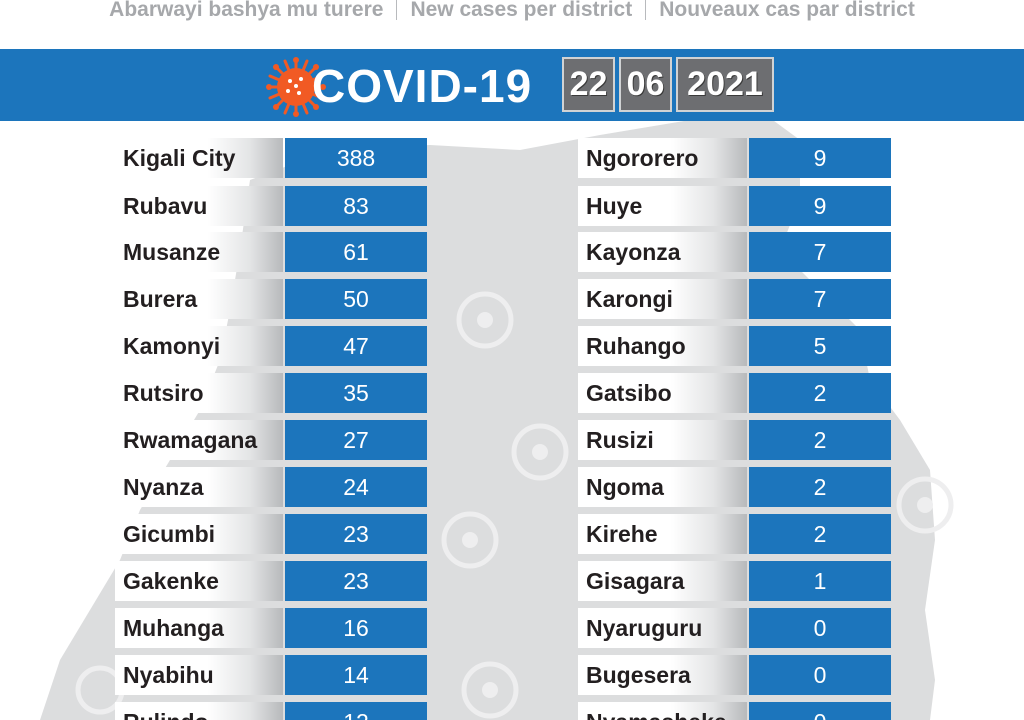  What do you see at coordinates (199, 581) in the screenshot?
I see `district-name: Gakenke` at bounding box center [199, 581].